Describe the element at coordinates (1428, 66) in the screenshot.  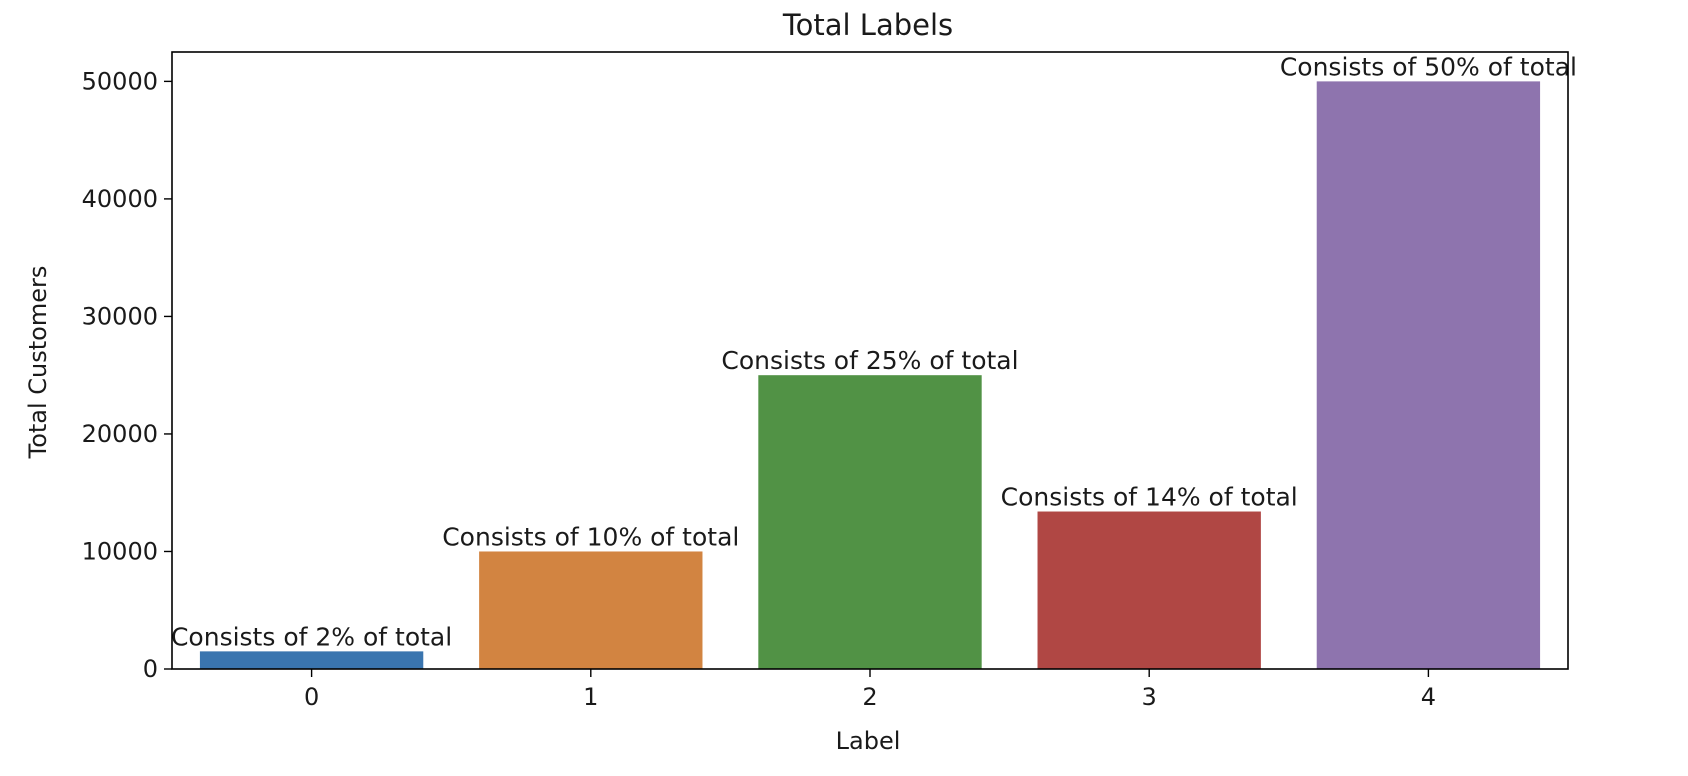
I see `bar-annotation-4: Consists of 50% of total` at that location.